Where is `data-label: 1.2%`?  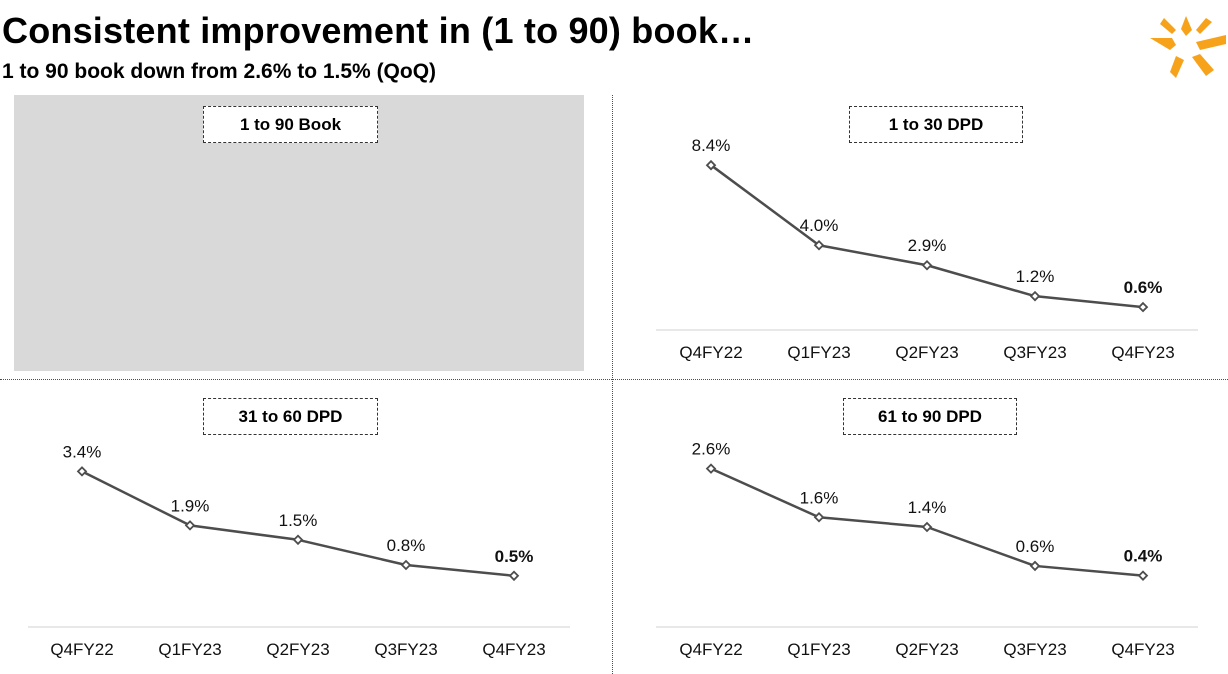 data-label: 1.2% is located at coordinates (1035, 276).